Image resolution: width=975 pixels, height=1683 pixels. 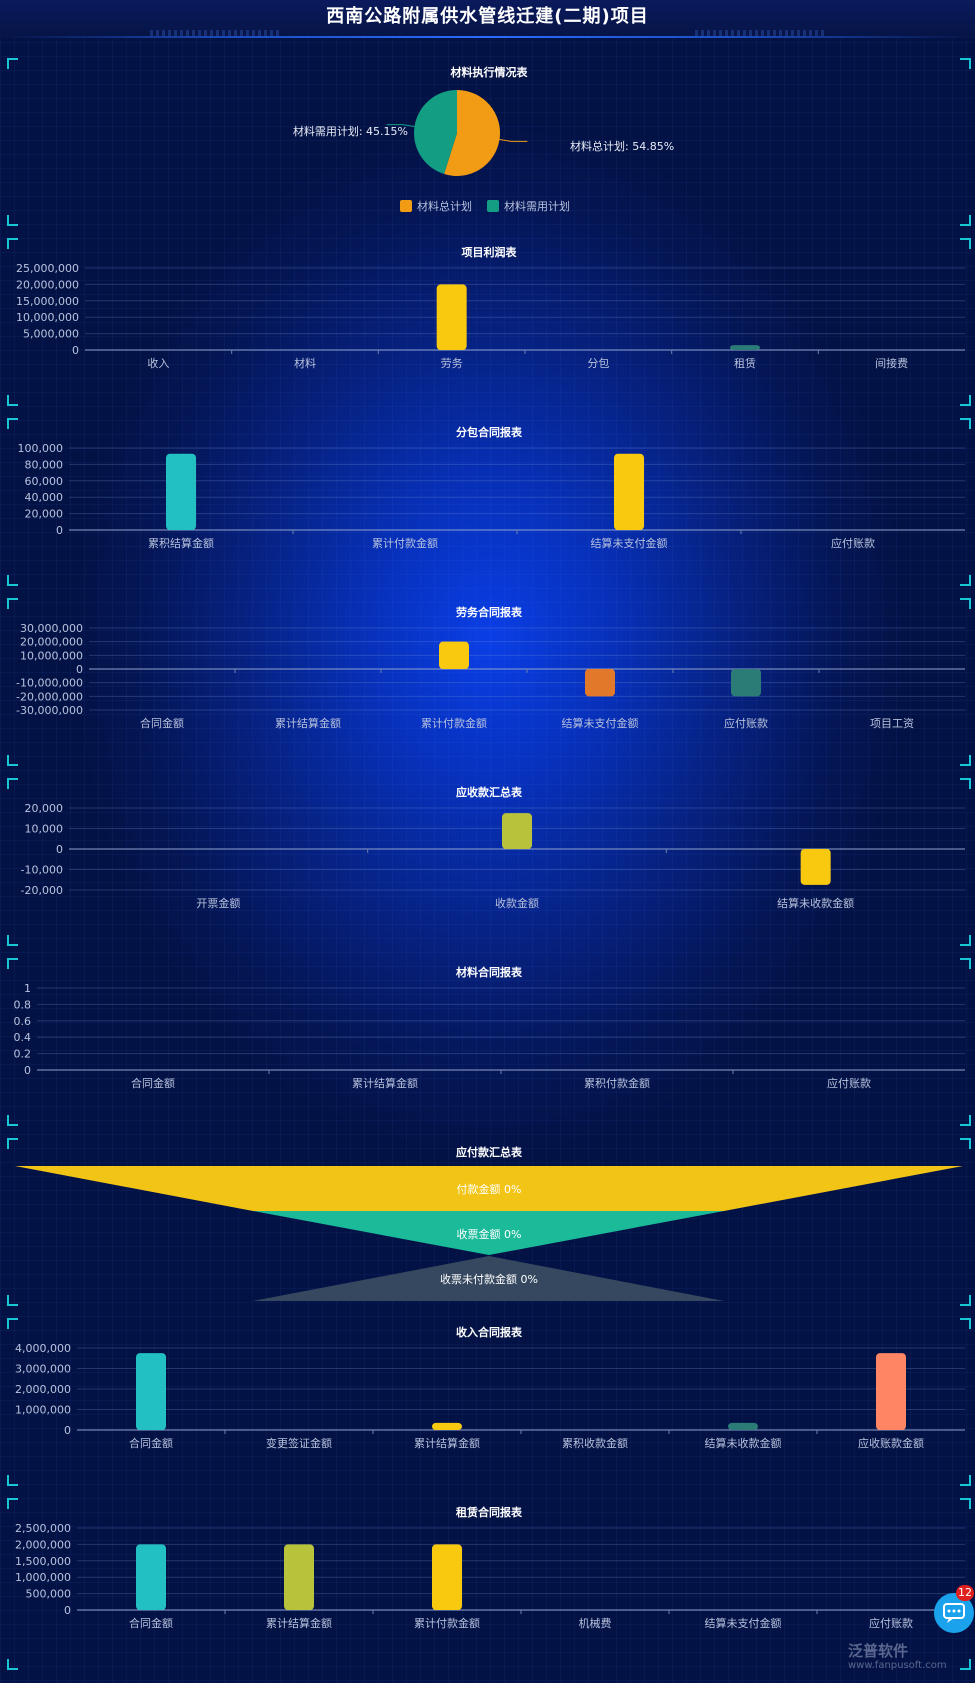 What do you see at coordinates (617, 1083) in the screenshot?
I see `x-tick-label: 累积付款金额` at bounding box center [617, 1083].